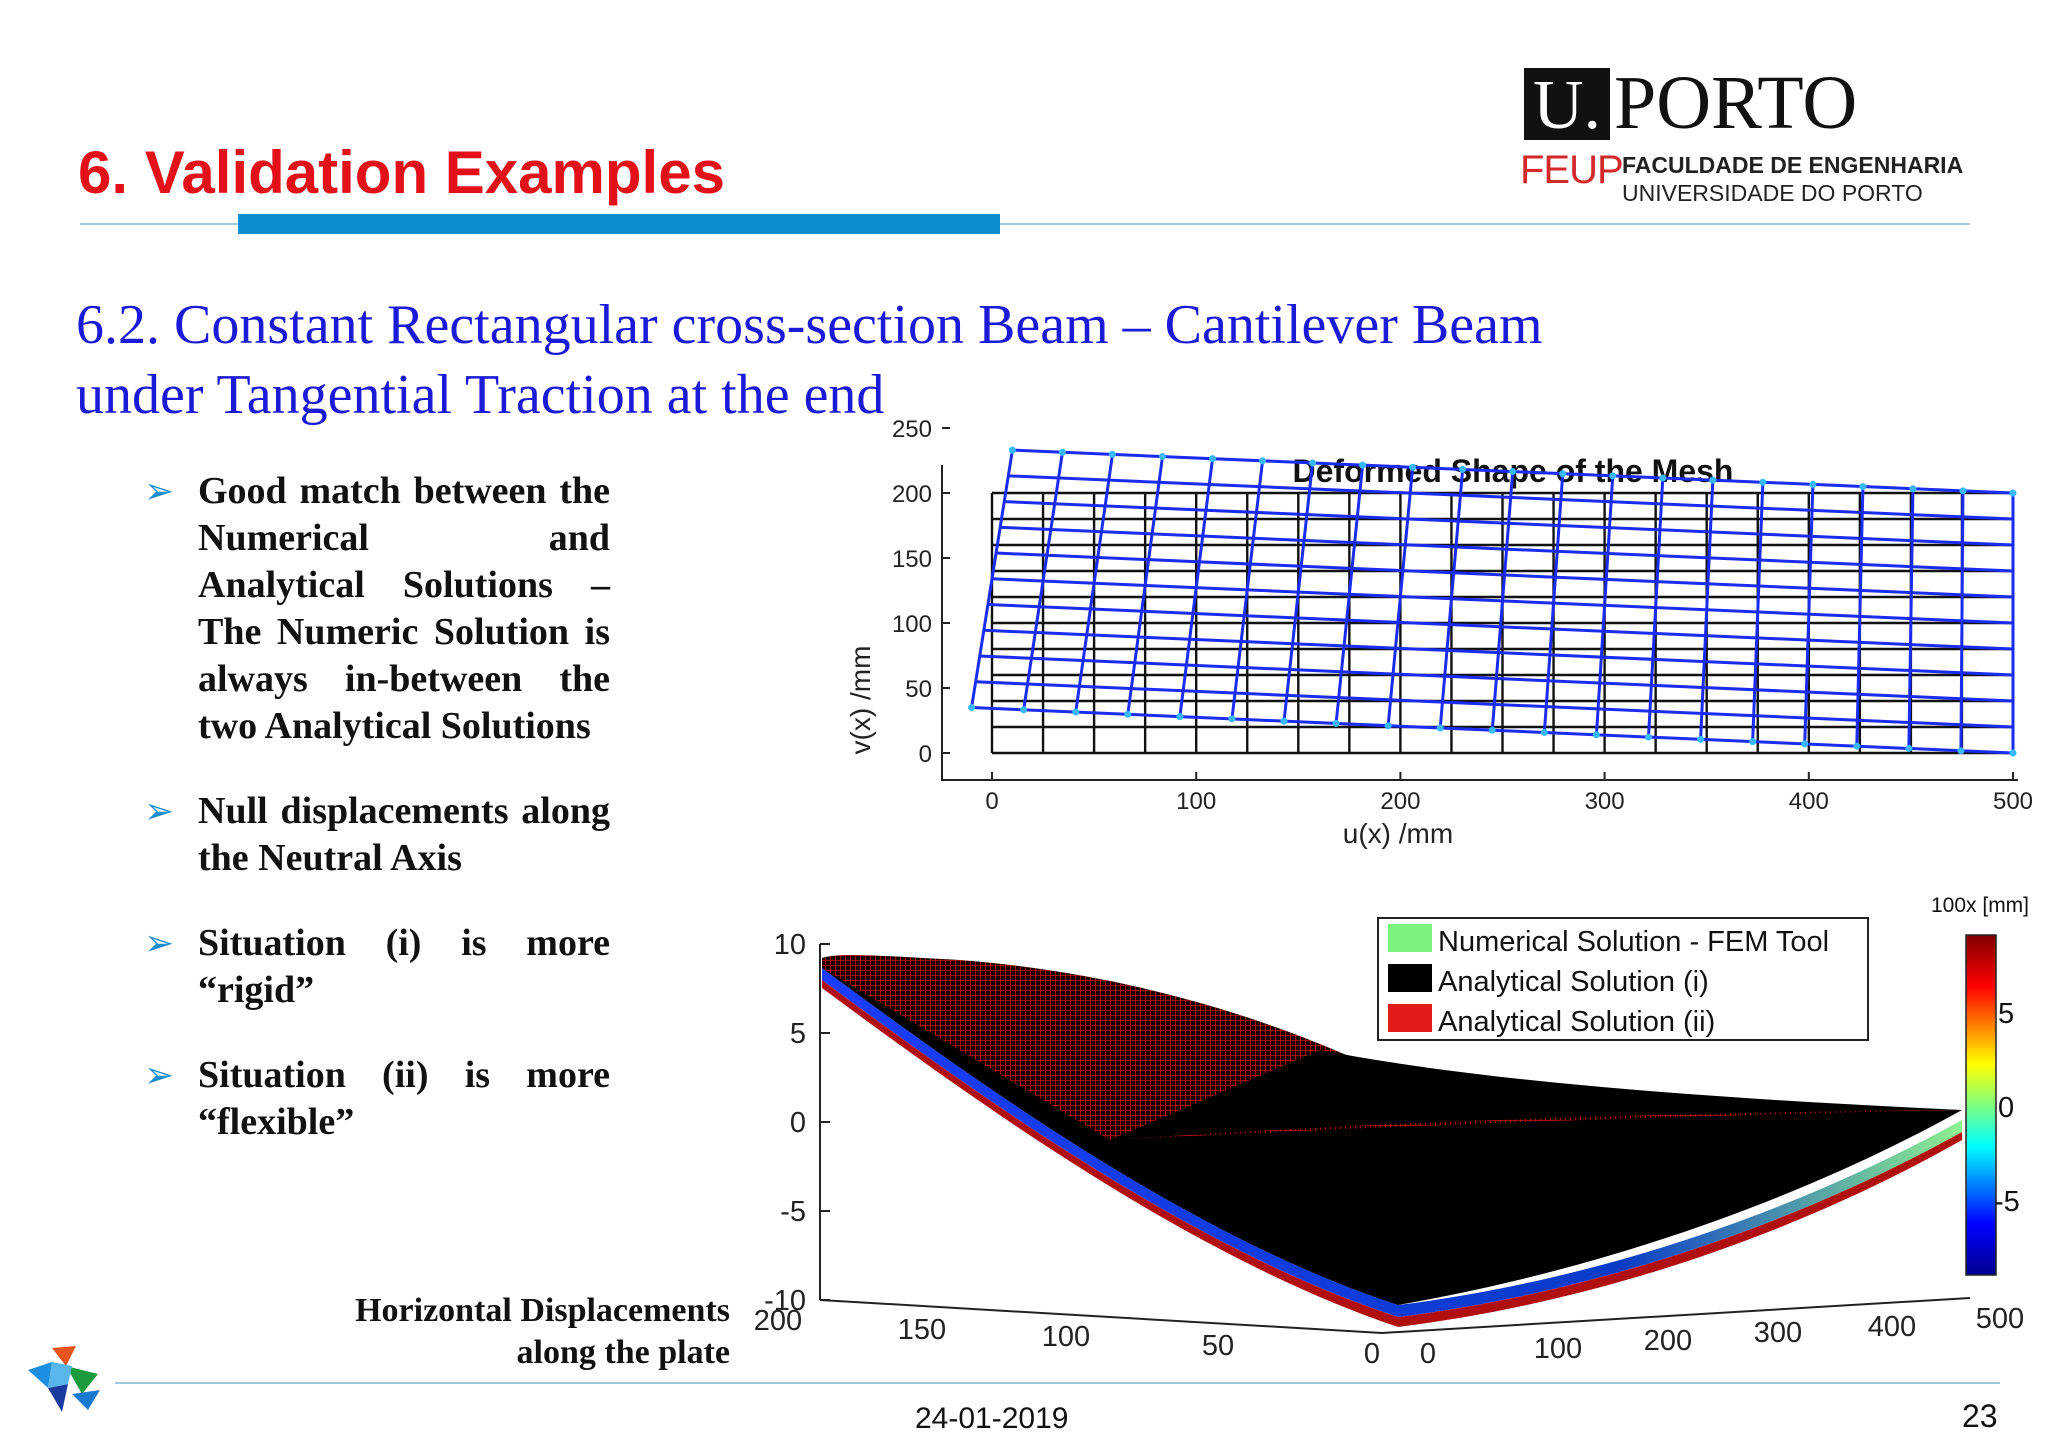 The width and height of the screenshot is (2048, 1449). Describe the element at coordinates (401, 172) in the screenshot. I see `slide-title: 6. Validation Examples` at that location.